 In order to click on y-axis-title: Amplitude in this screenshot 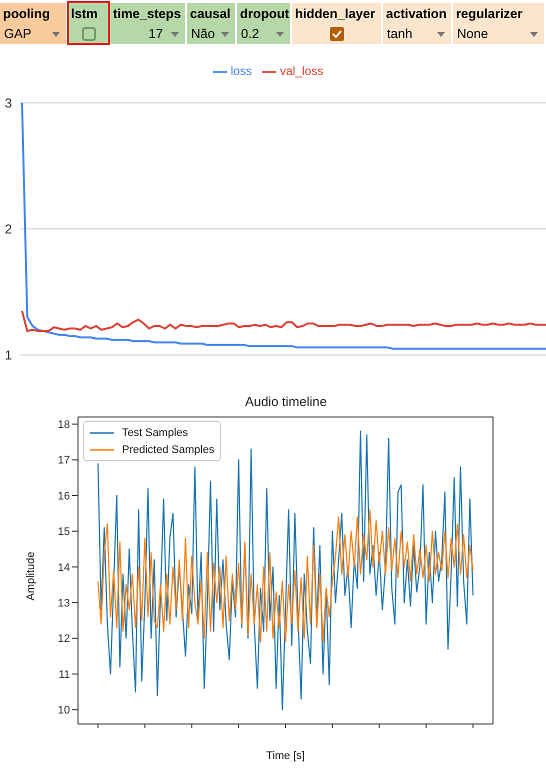, I will do `click(30, 576)`.